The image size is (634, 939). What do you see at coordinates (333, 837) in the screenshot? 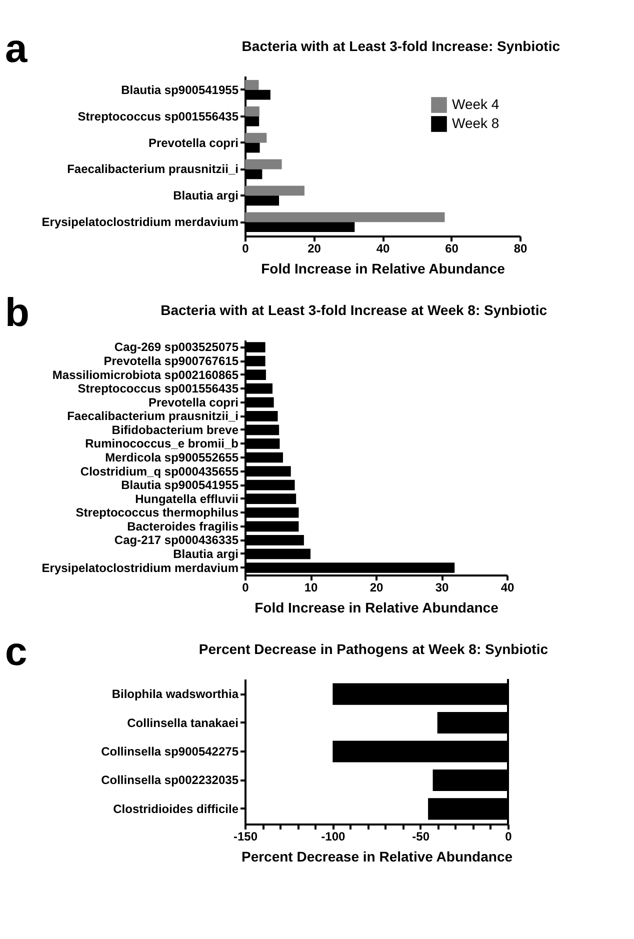
I see `x-tick-label: -100` at bounding box center [333, 837].